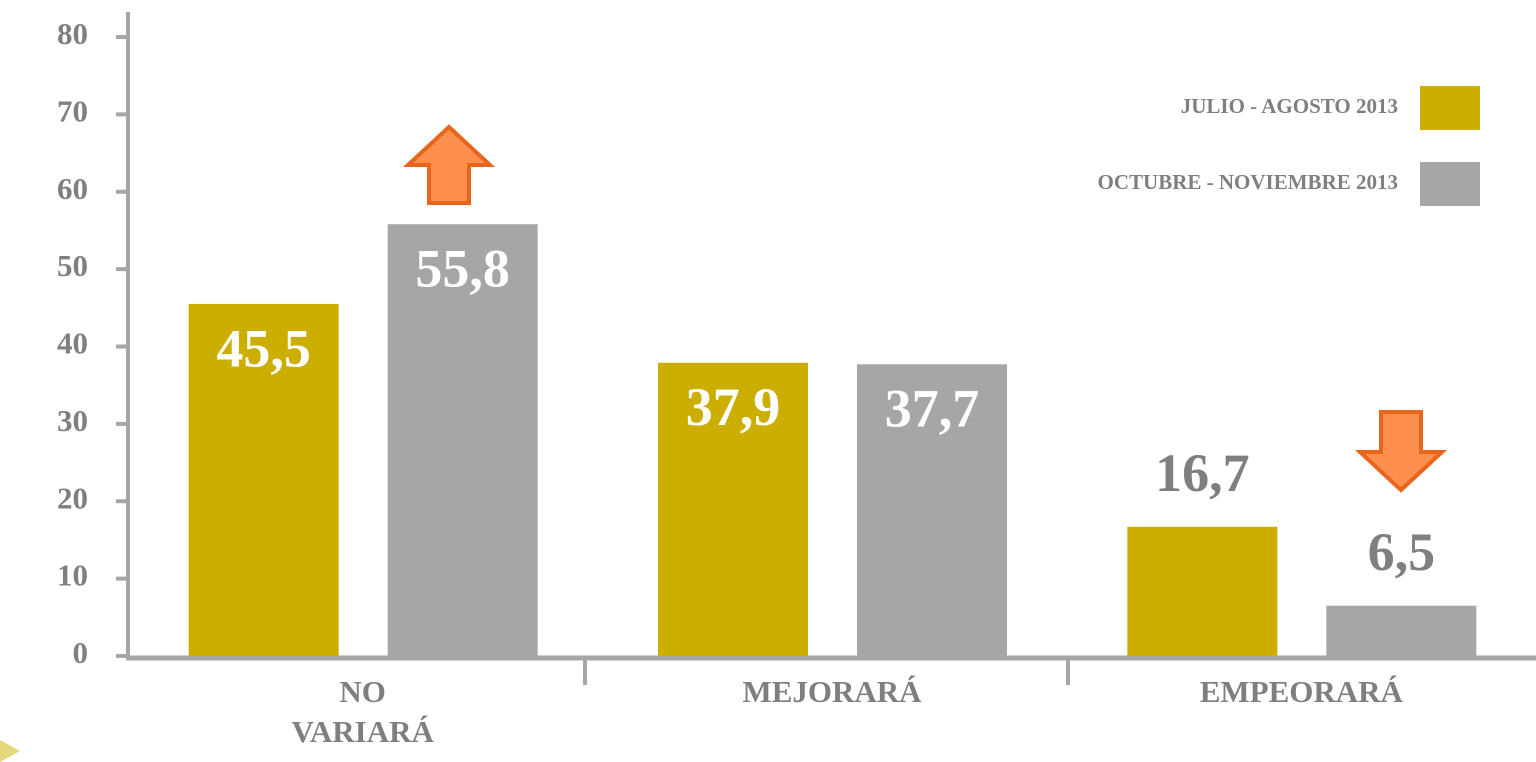 This screenshot has height=762, width=1536. What do you see at coordinates (263, 348) in the screenshot?
I see `value-label: 45,5` at bounding box center [263, 348].